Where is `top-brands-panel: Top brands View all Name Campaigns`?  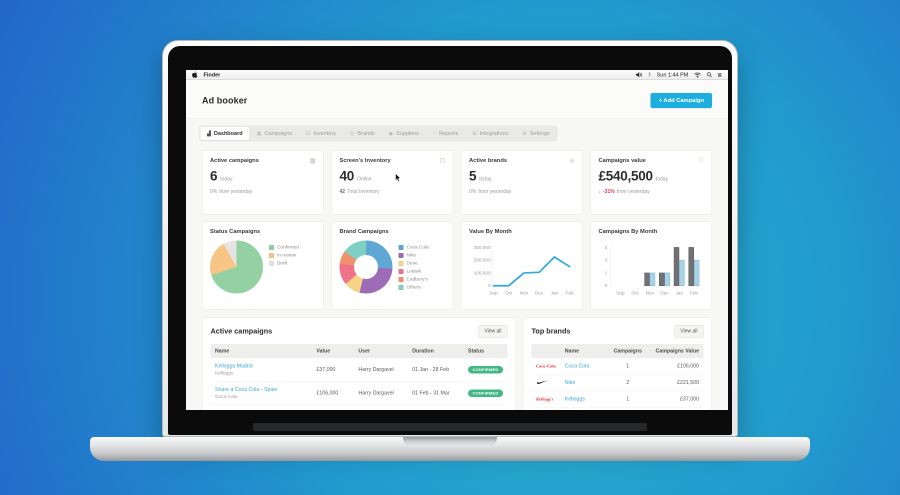 top-brands-panel: Top brands View all Name Campaigns is located at coordinates (617, 363).